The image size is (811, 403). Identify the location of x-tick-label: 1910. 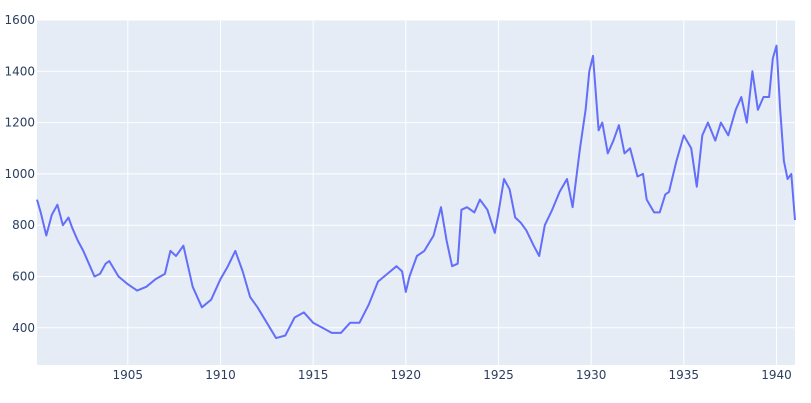
(220, 375).